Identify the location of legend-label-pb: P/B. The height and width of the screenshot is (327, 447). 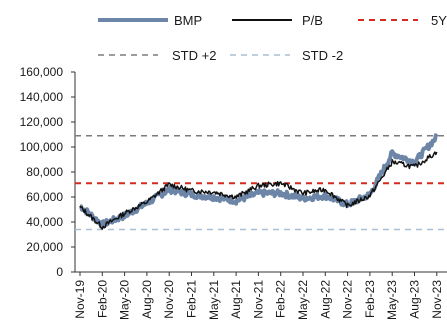
(312, 20).